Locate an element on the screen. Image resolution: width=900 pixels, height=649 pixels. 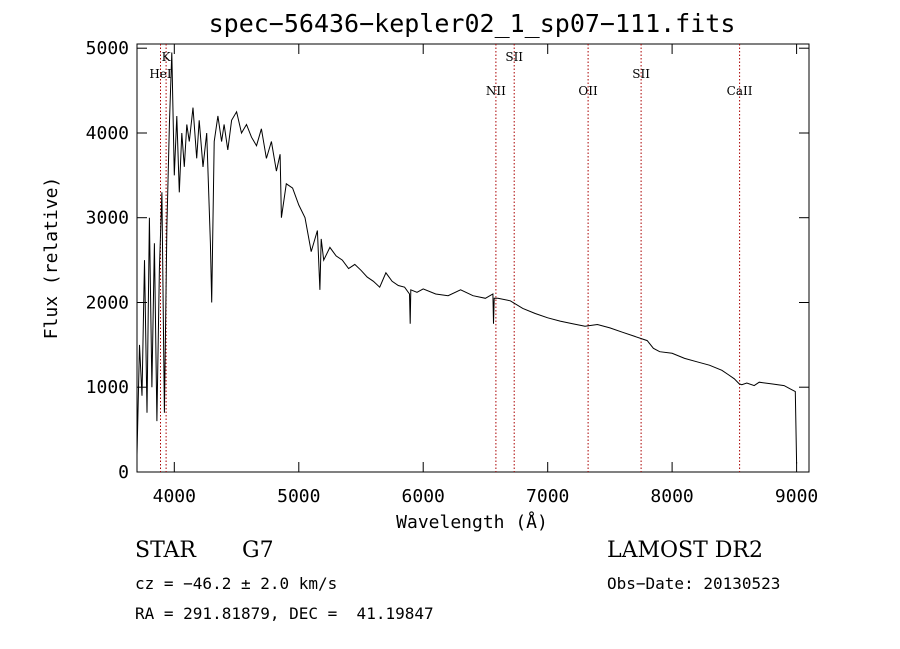
x-tick-label: 7000 is located at coordinates (547, 496).